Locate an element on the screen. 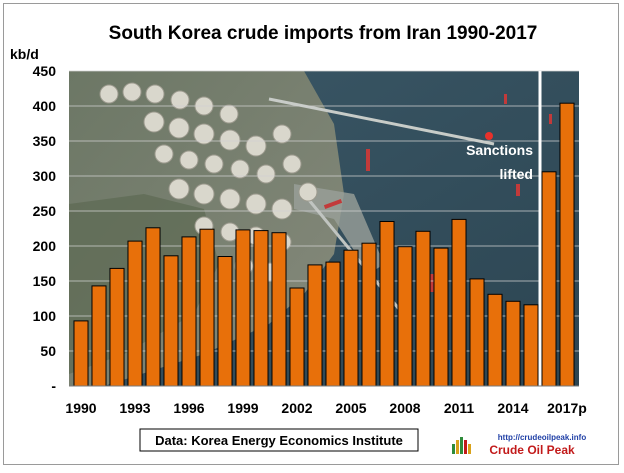  bar-1998 is located at coordinates (225, 321).